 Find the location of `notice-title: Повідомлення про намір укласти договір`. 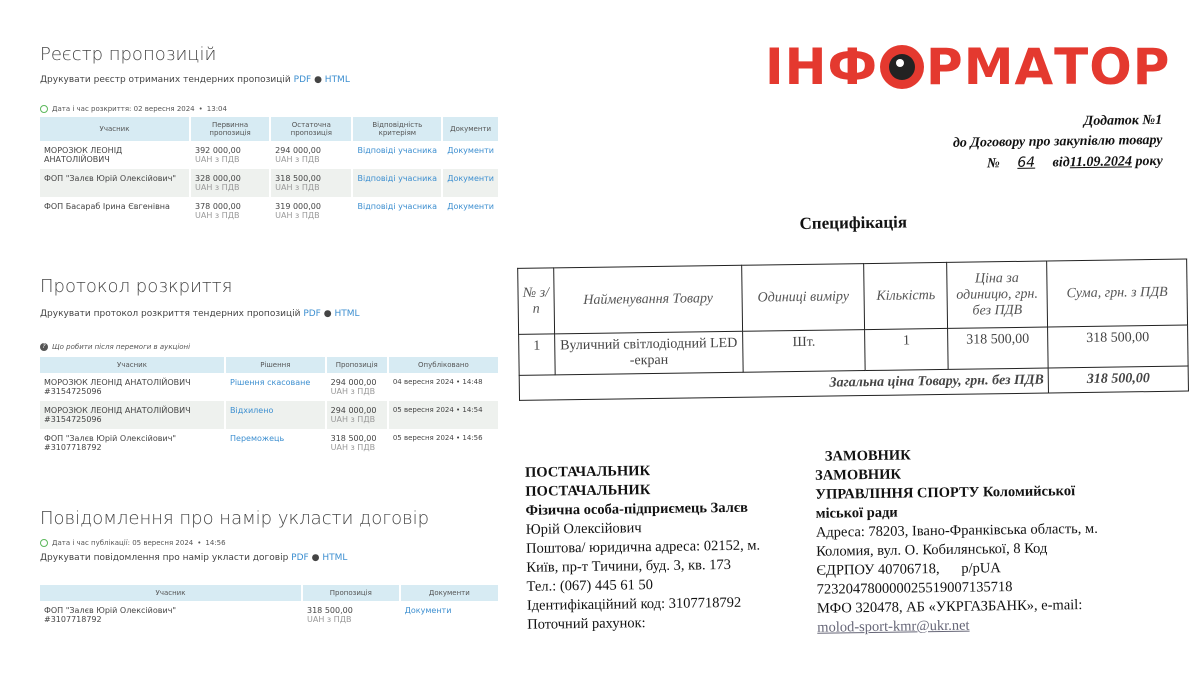

notice-title: Повідомлення про намір укласти договір is located at coordinates (235, 518).